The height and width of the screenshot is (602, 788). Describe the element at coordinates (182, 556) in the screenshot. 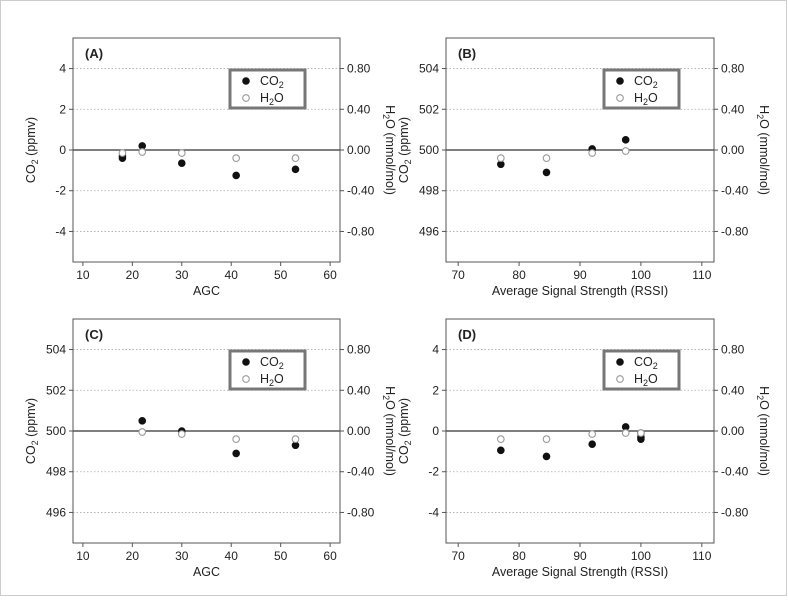

I see `x-tick-label: 30` at that location.